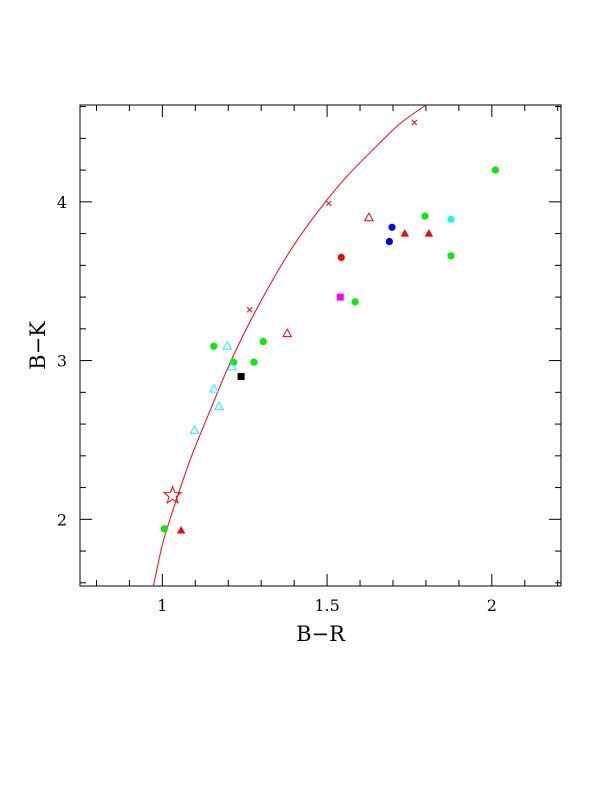 This screenshot has height=792, width=612. Describe the element at coordinates (172, 494) in the screenshot. I see `data-point-open-star-red` at that location.